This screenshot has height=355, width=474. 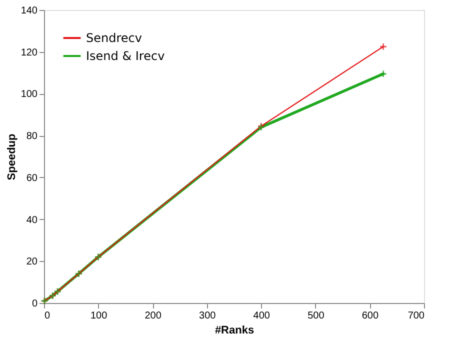 What do you see at coordinates (153, 316) in the screenshot?
I see `x-tick-label: 200` at bounding box center [153, 316].